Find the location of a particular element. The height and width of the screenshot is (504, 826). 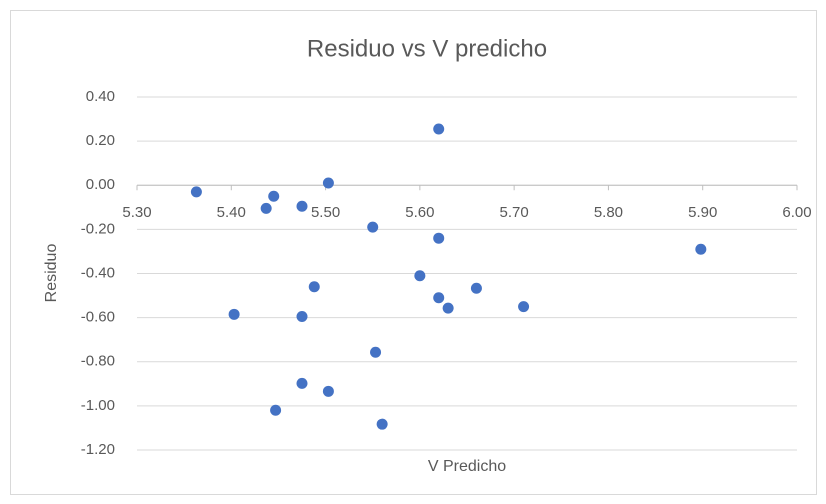

y-tick-label: -1.20 is located at coordinates (98, 449).